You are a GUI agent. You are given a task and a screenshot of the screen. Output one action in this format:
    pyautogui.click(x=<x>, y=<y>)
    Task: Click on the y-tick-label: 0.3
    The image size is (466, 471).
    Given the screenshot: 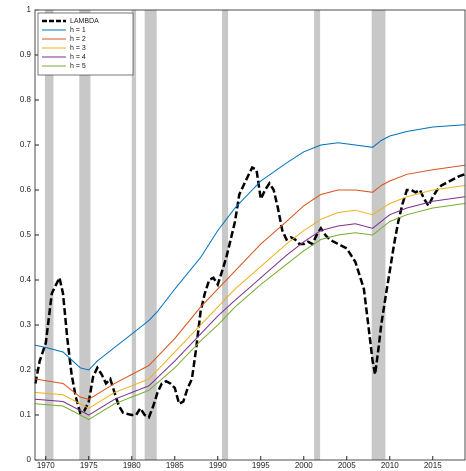 What is the action you would take?
    pyautogui.click(x=26, y=324)
    